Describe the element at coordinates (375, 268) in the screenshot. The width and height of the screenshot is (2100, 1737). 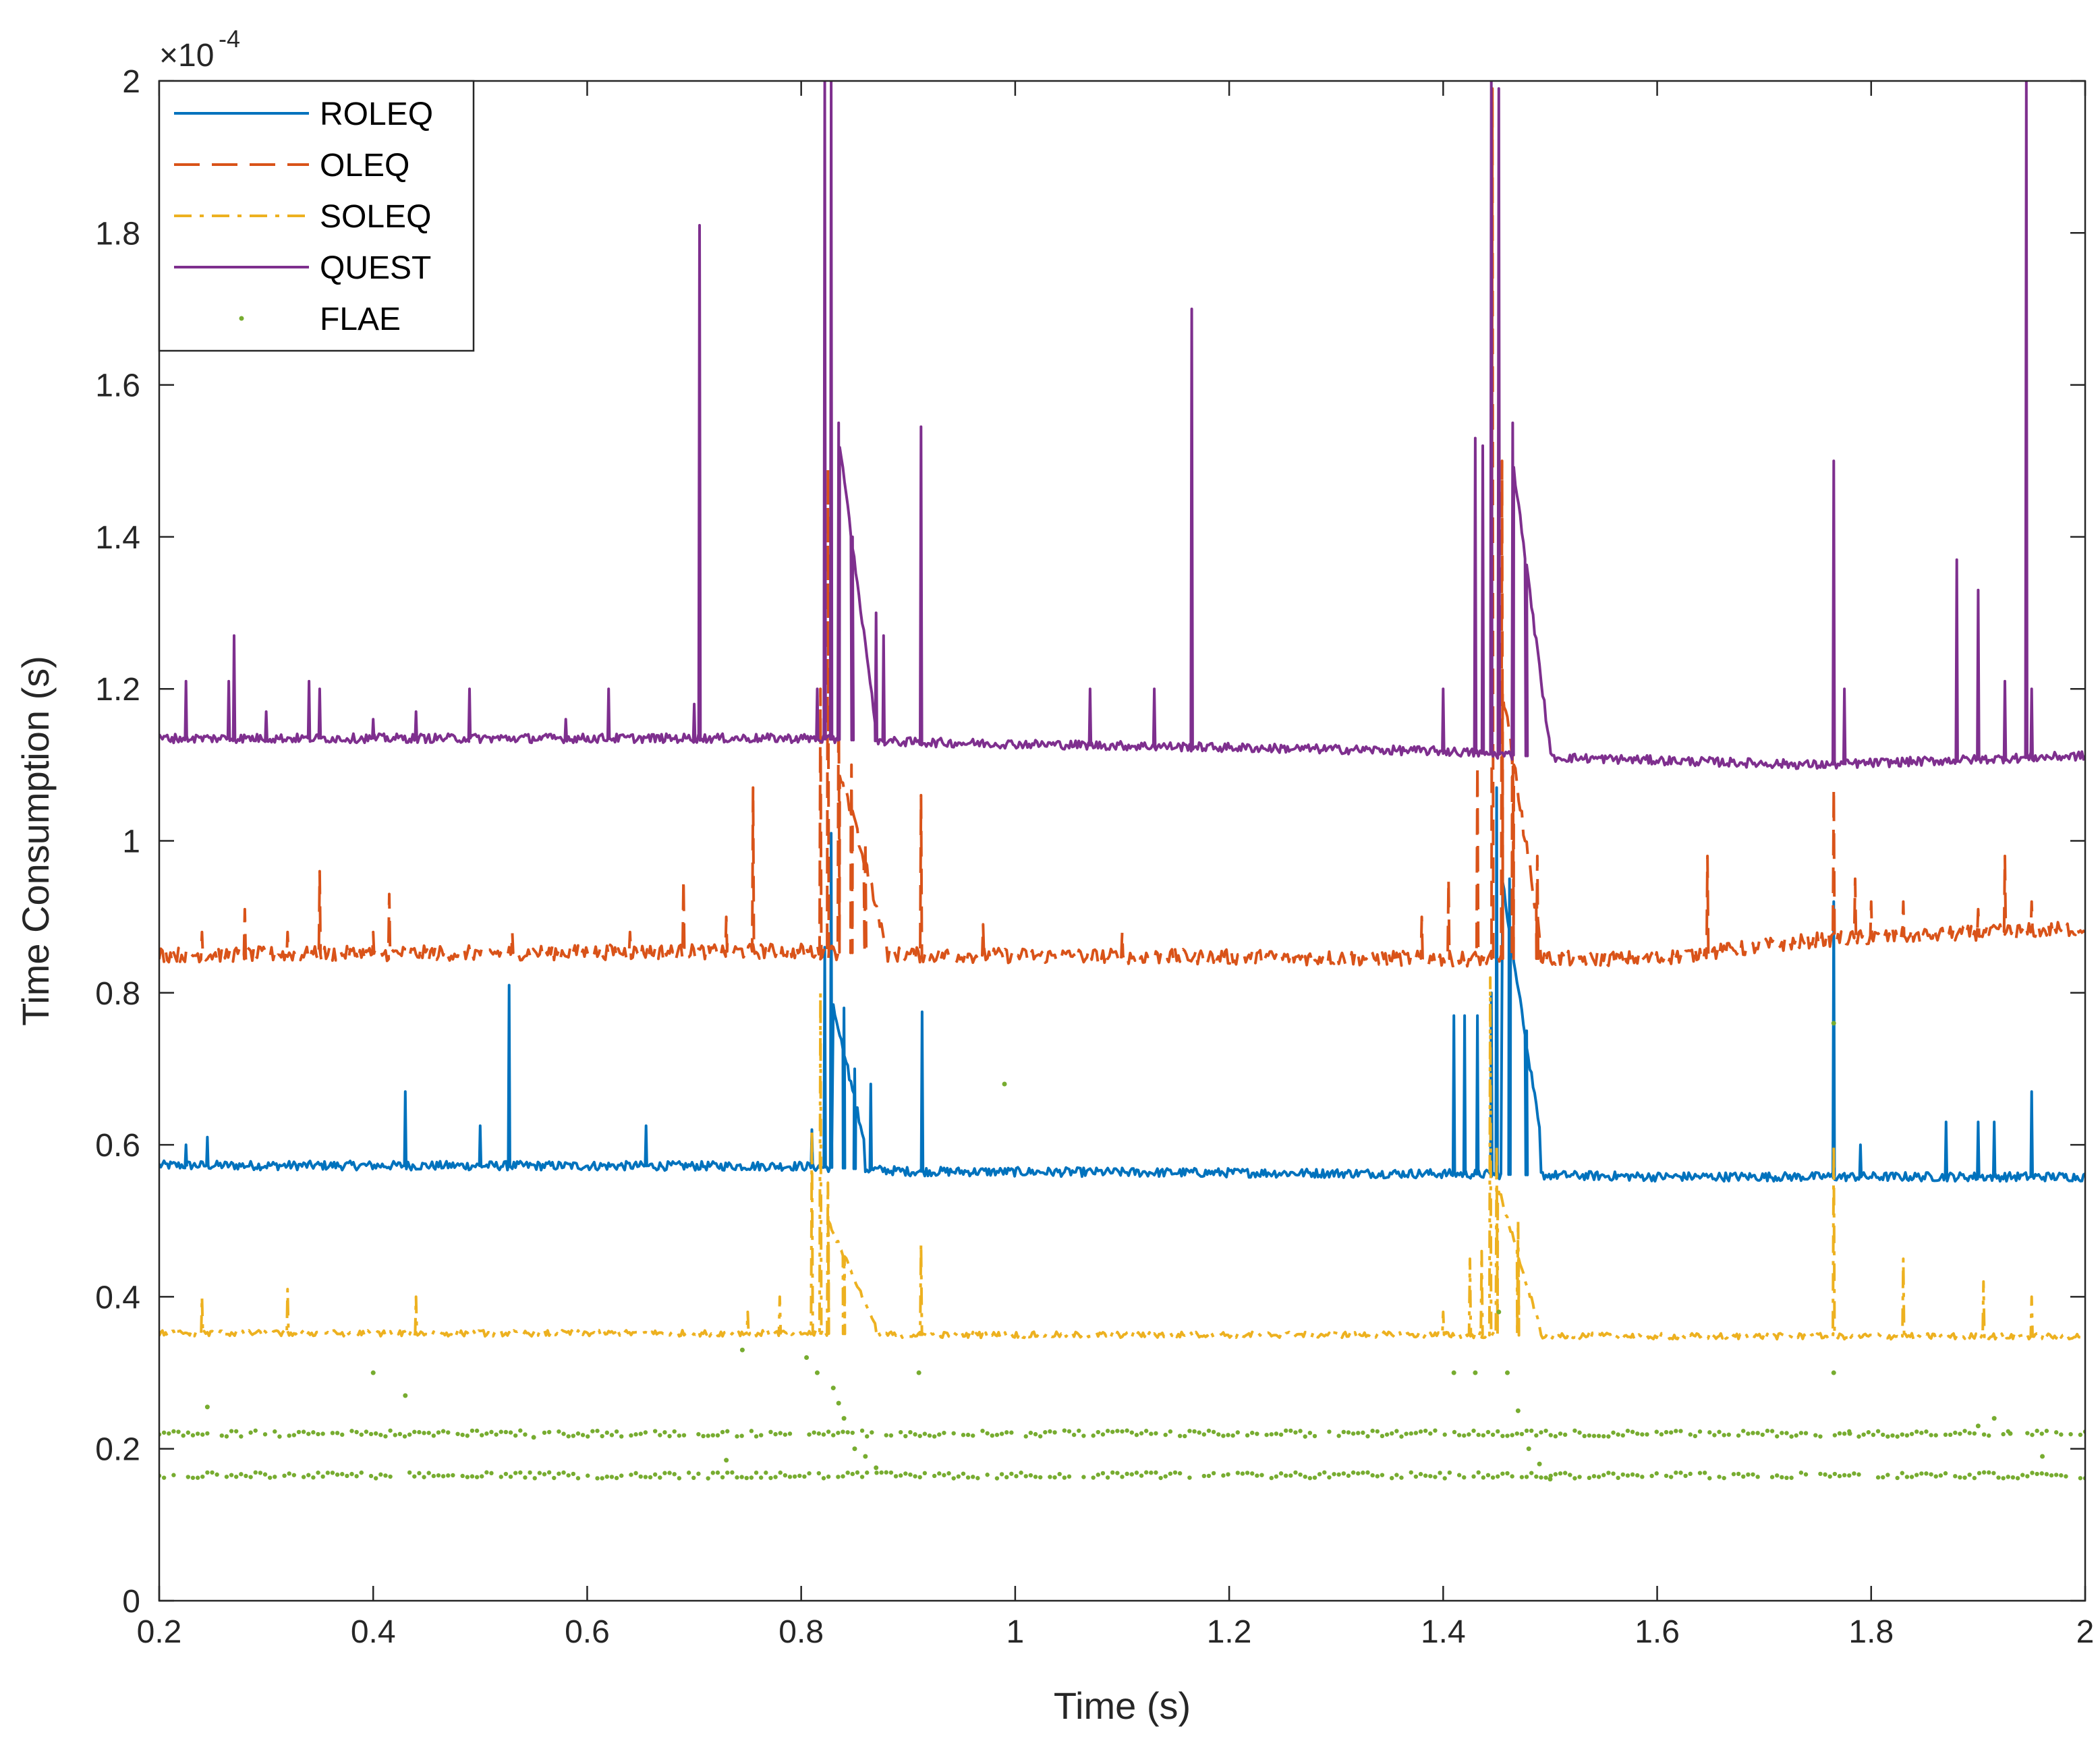
I see `legend-label: QUEST` at that location.